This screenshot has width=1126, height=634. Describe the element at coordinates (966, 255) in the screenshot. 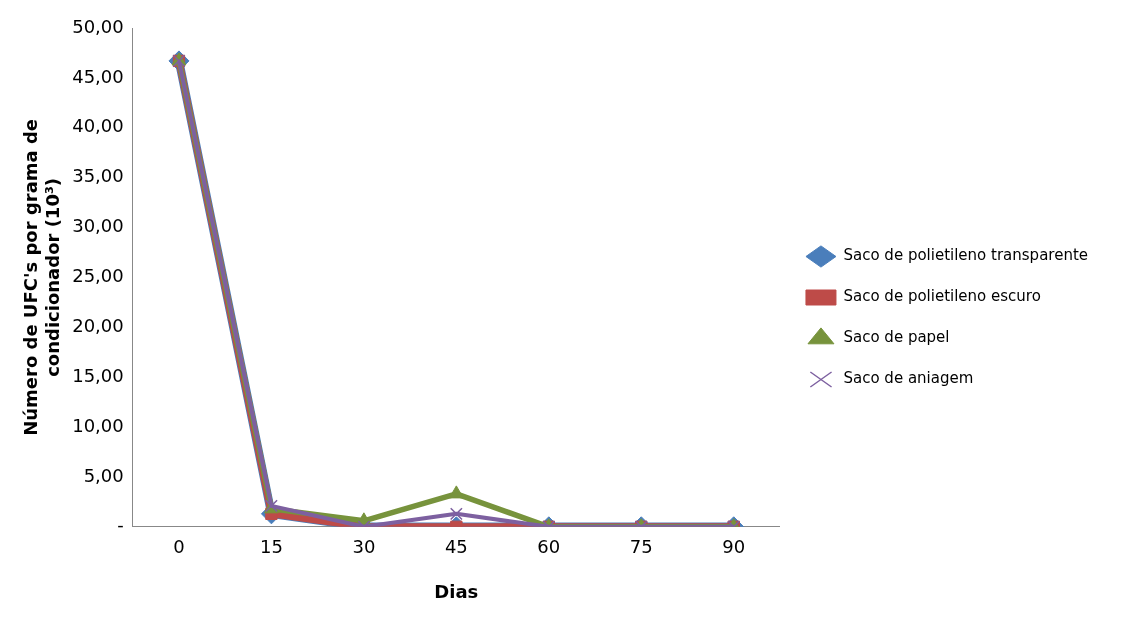

I see `legend-label: Saco de polietileno transparente` at that location.